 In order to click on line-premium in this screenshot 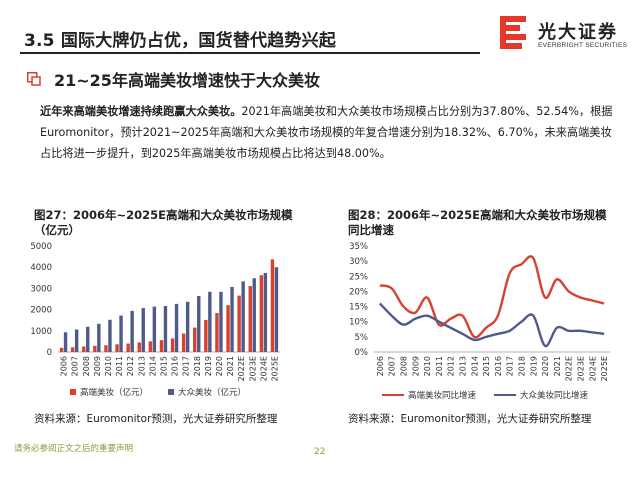, I will do `click(492, 297)`.